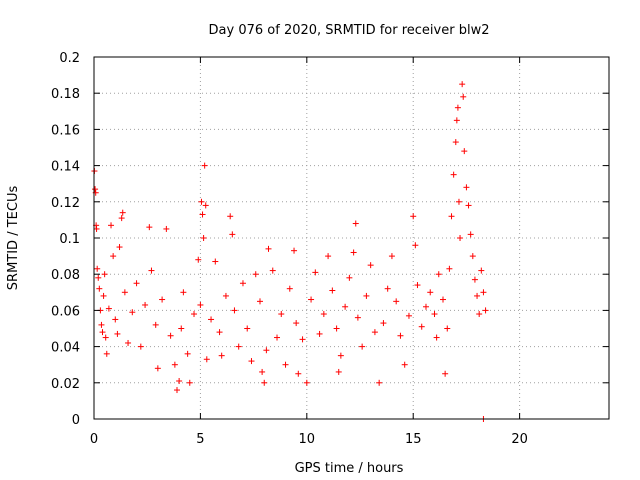 The height and width of the screenshot is (480, 640). Describe the element at coordinates (94, 439) in the screenshot. I see `x-tick-label: 0` at that location.